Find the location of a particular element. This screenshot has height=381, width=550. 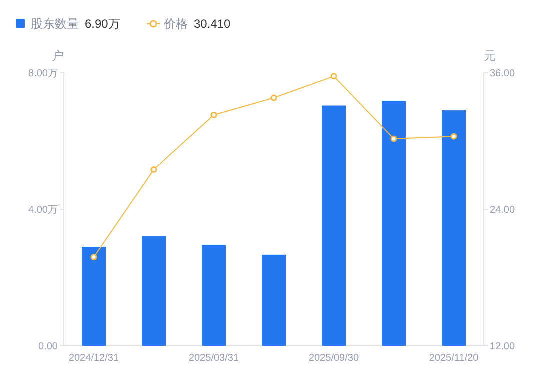

text: 6.90万 is located at coordinates (102, 24).